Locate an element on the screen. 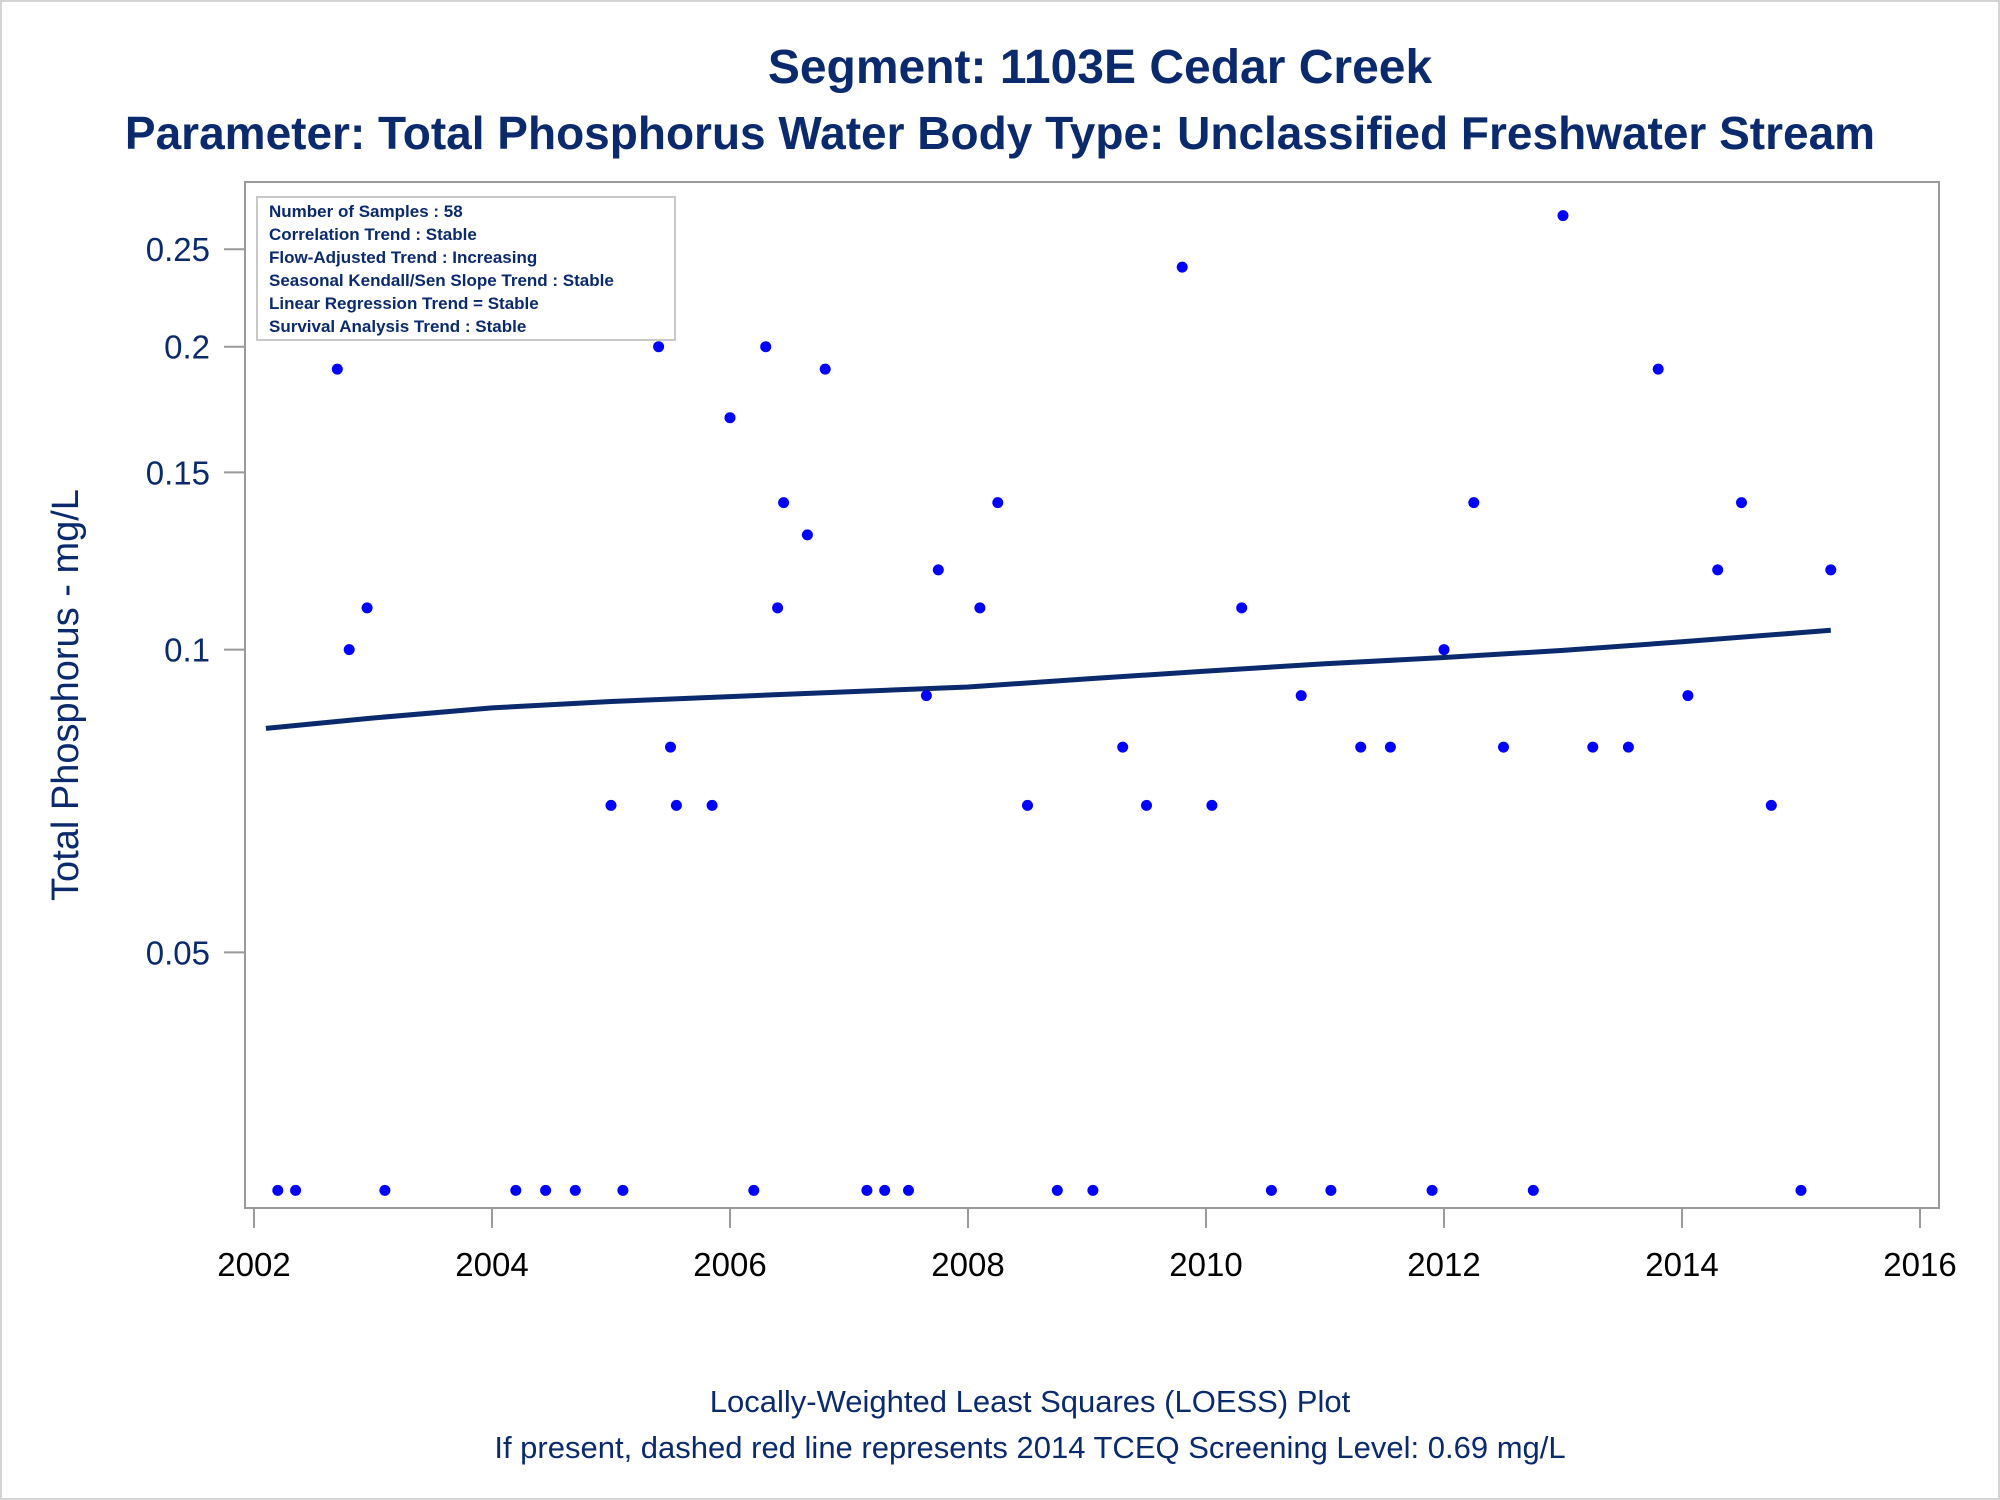 This screenshot has width=2000, height=1500. stats-legend-frame is located at coordinates (466, 268).